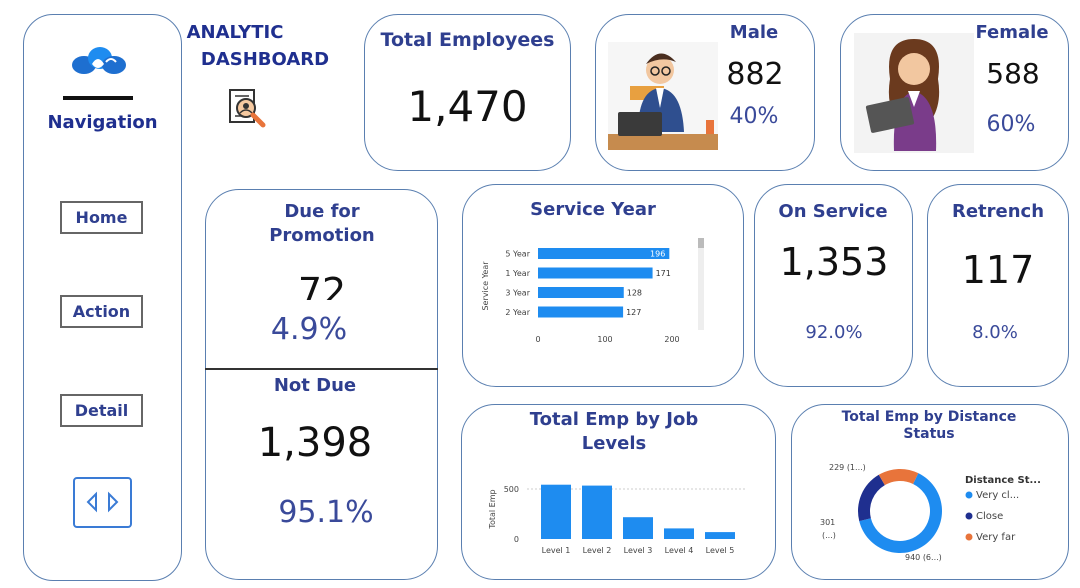  I want to click on logo-underline, so click(98, 98).